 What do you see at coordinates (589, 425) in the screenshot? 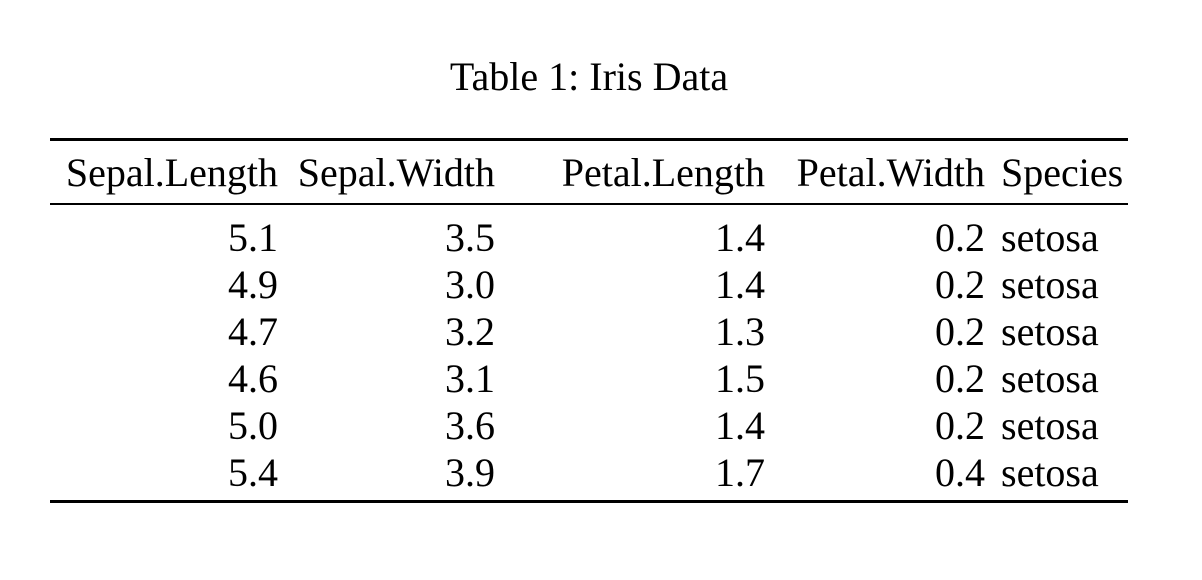
I see `table-row: 5.0 3.6 1.4 0.2 setosa` at bounding box center [589, 425].